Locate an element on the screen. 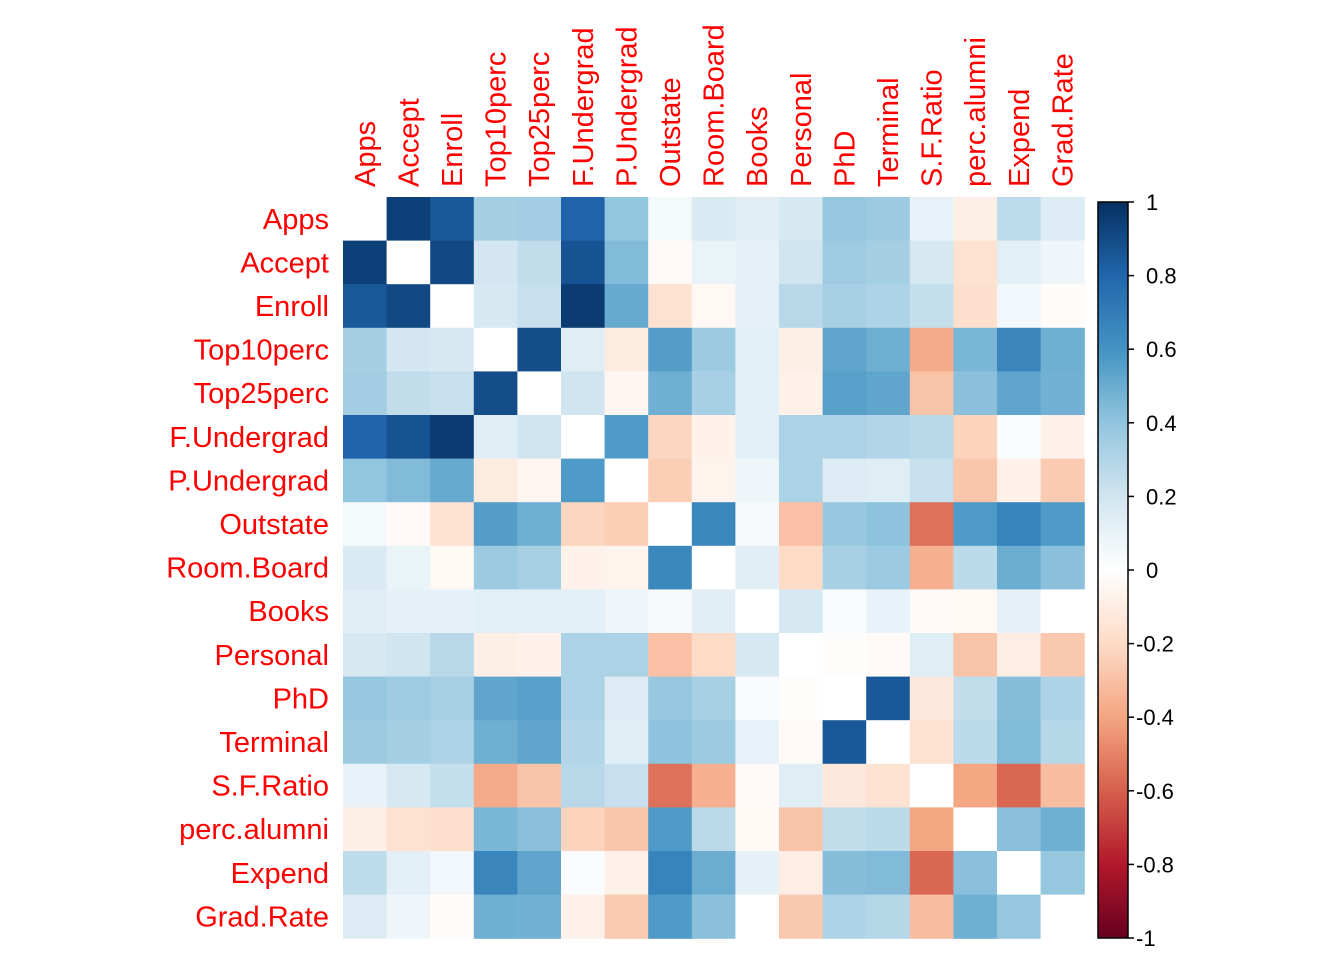  heatmap-cell-Top25perc-Terminal is located at coordinates (888, 393).